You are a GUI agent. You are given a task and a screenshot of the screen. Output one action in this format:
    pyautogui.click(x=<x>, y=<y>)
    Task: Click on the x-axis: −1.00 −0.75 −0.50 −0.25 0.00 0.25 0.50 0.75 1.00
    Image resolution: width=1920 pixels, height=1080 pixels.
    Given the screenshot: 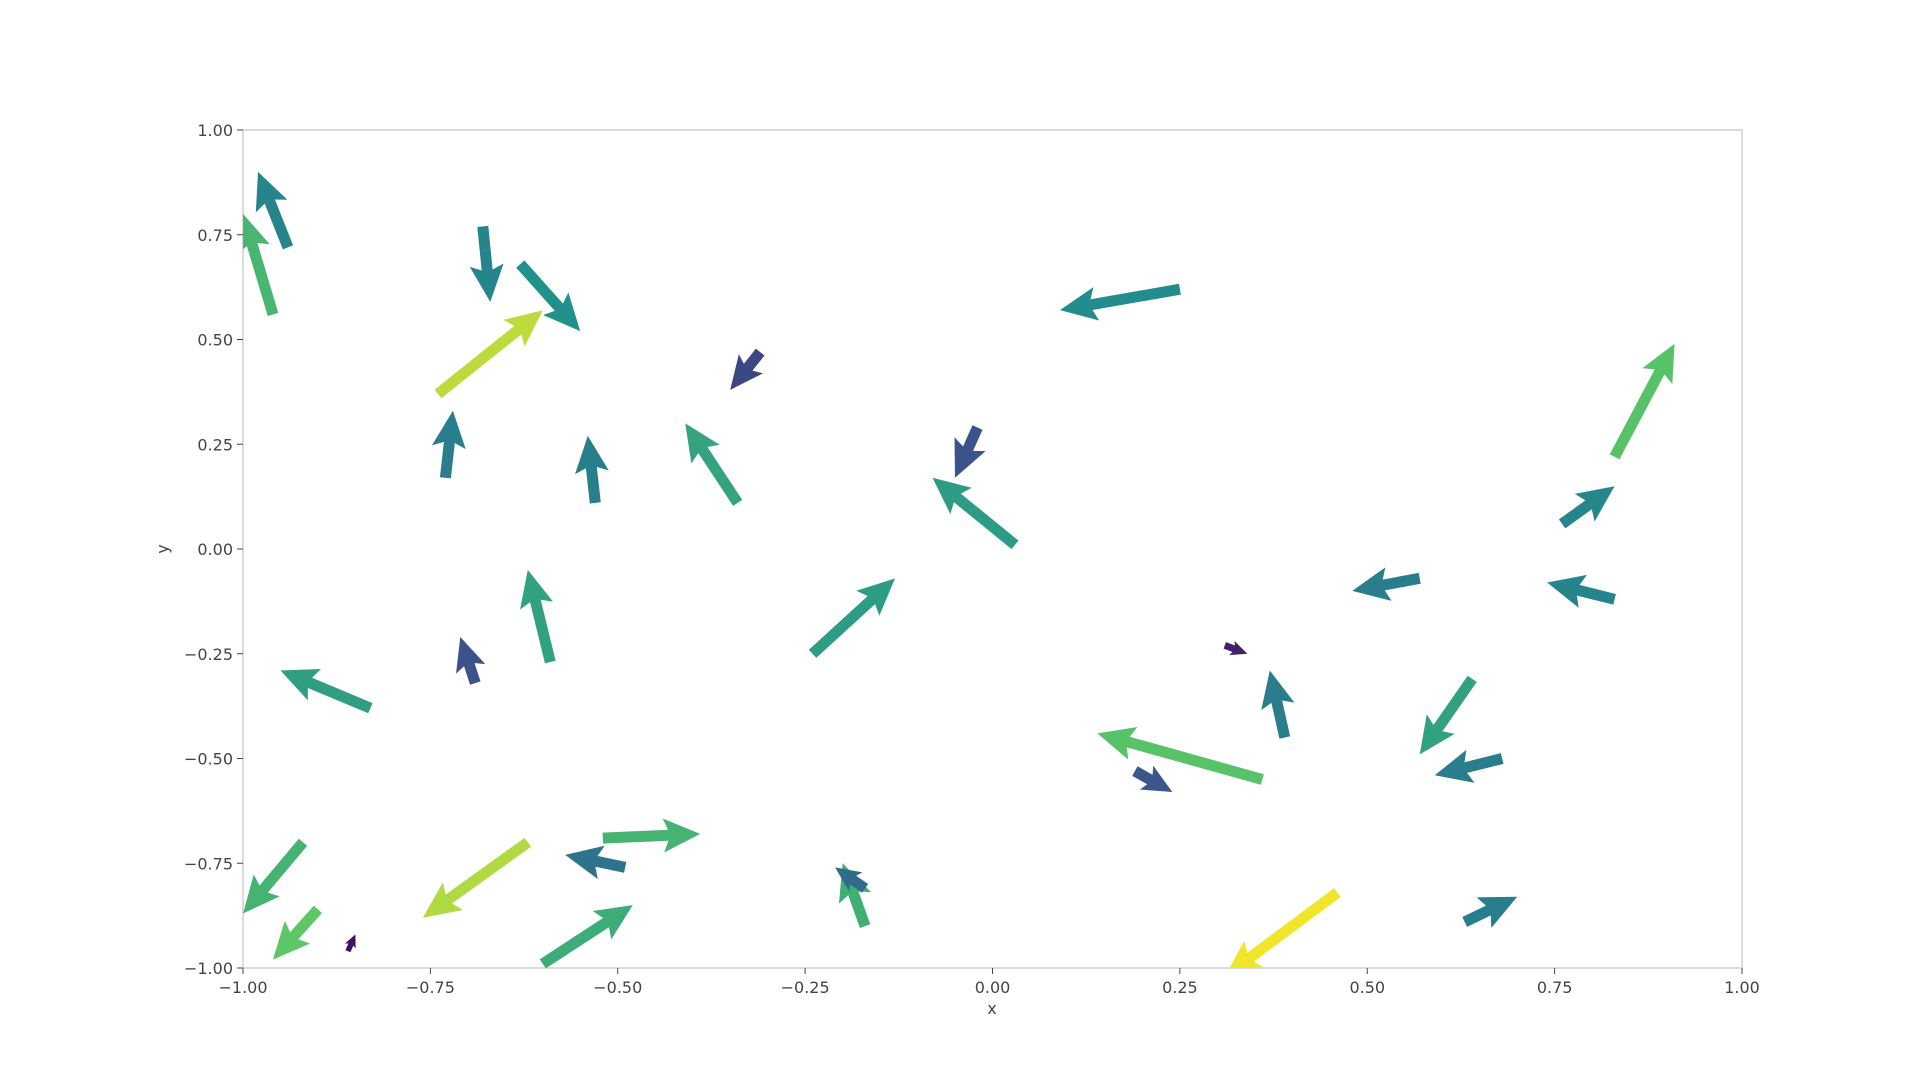 What is the action you would take?
    pyautogui.click(x=989, y=982)
    